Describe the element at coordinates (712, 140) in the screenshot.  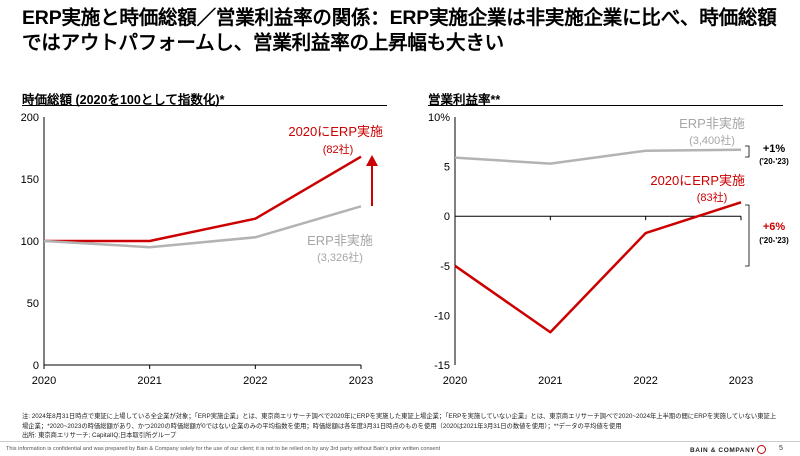
I see `right-non-erp-count: (3,400社)` at that location.